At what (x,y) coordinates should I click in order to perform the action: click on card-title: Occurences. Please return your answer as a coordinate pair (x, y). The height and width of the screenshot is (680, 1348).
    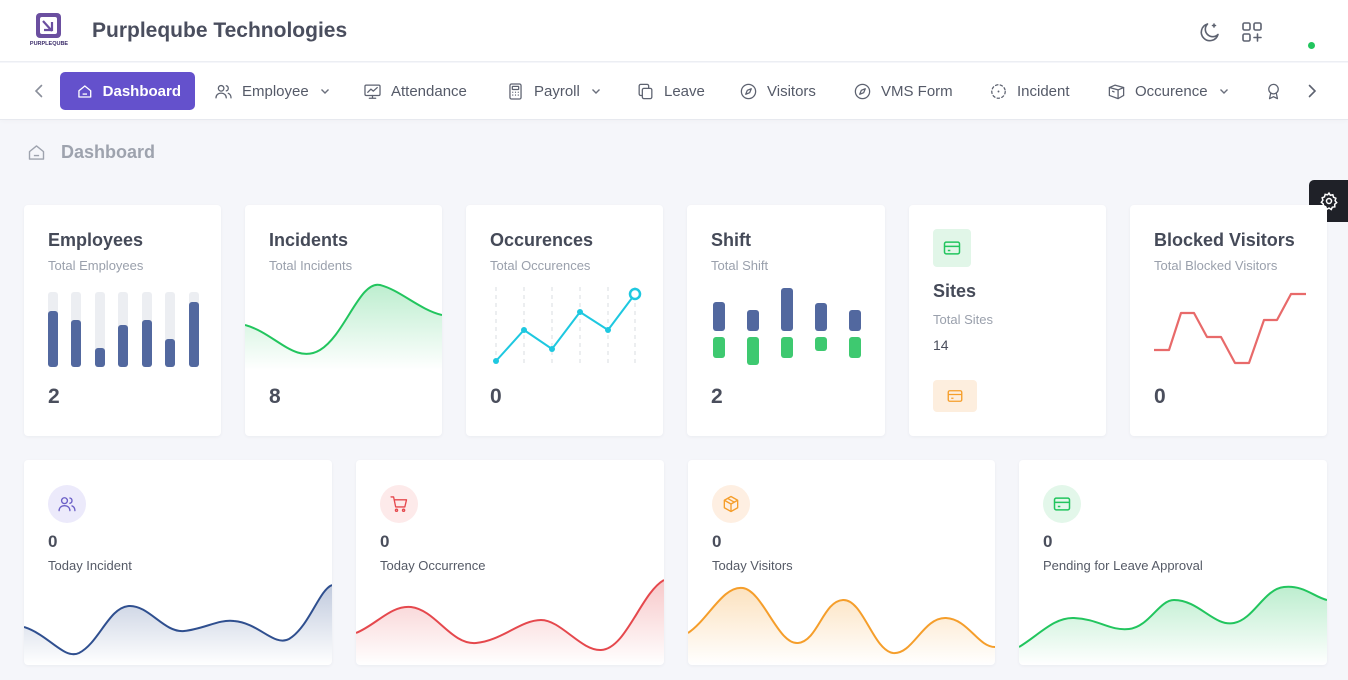
    Looking at the image, I should click on (542, 240).